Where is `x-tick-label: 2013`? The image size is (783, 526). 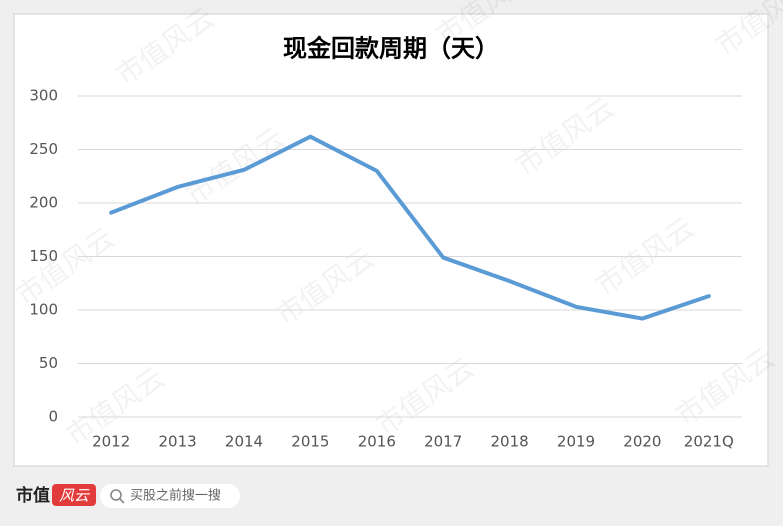 x-tick-label: 2013 is located at coordinates (178, 442).